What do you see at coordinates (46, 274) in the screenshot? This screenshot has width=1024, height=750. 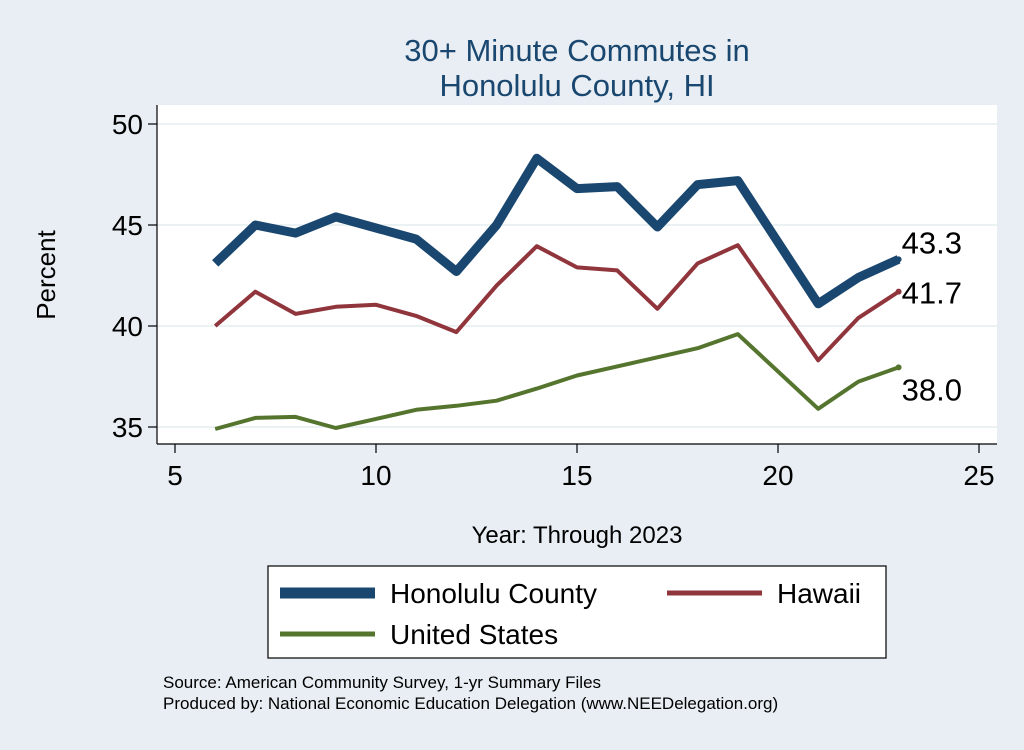 I see `y-axis-title: Percent` at bounding box center [46, 274].